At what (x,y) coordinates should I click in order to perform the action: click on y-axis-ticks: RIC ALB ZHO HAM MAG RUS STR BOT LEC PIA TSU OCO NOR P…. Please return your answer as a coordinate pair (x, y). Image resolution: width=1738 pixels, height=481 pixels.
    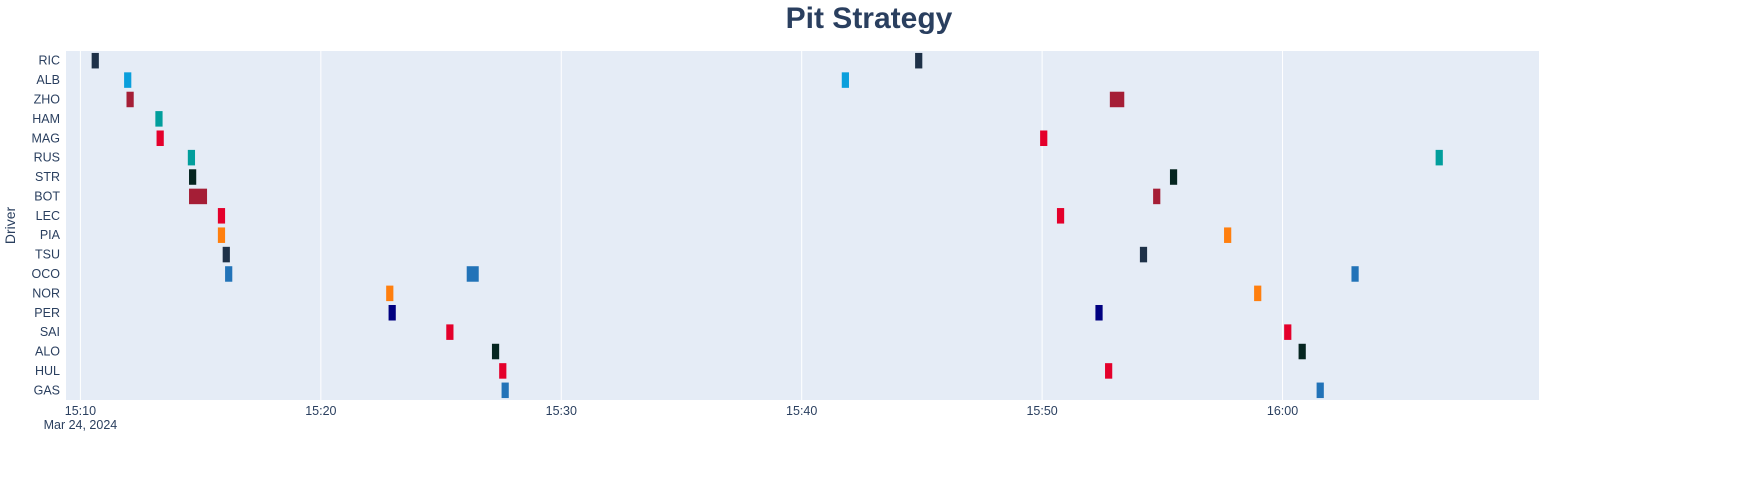
    Looking at the image, I should click on (46, 226).